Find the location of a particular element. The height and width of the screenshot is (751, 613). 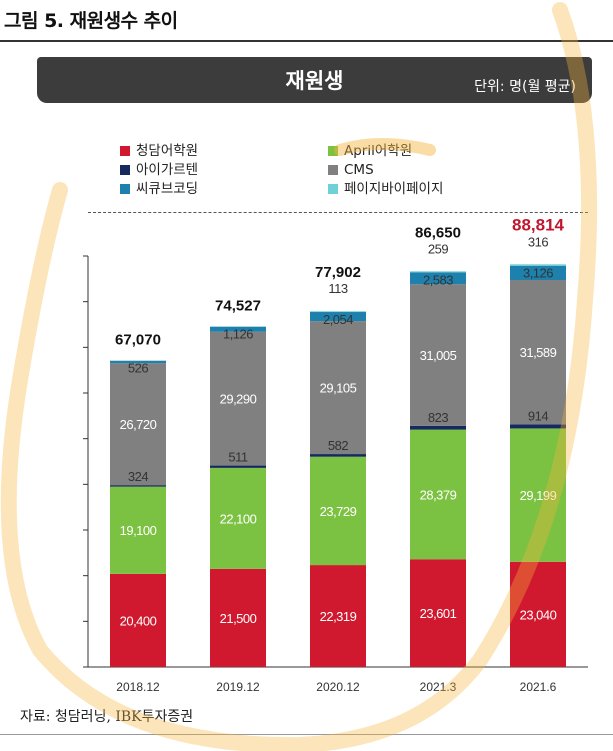

data-label: 29,199 is located at coordinates (538, 495).